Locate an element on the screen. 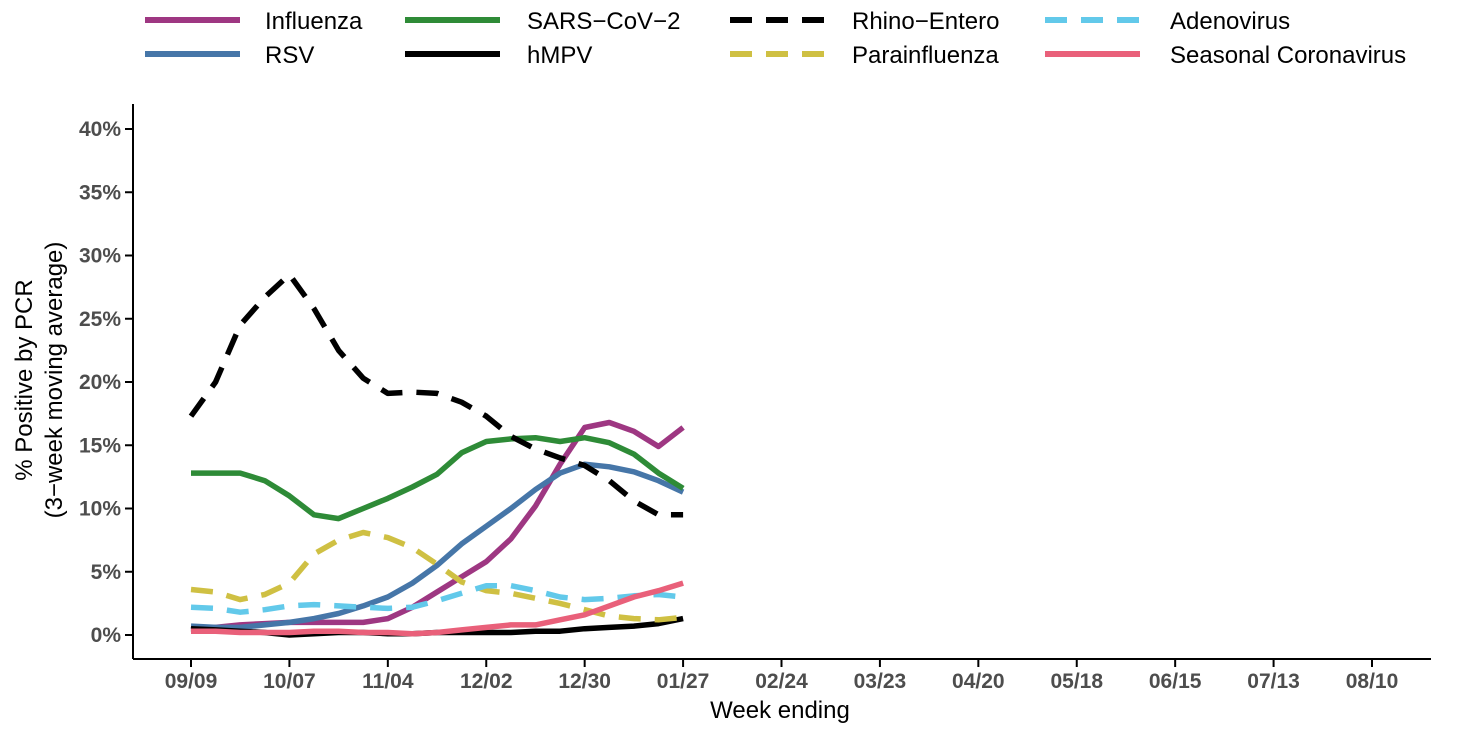  series-line-rhino-entero is located at coordinates (436, 394).